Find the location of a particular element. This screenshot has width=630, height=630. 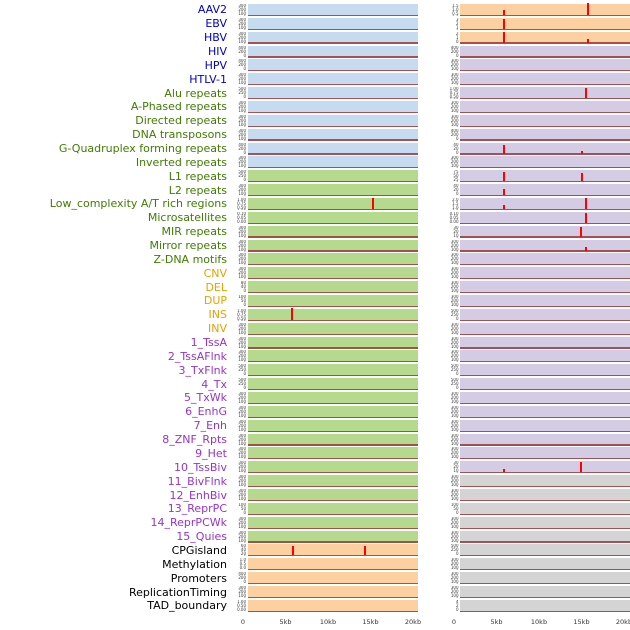

track-label: 3_TxFlnk is located at coordinates (202, 370).